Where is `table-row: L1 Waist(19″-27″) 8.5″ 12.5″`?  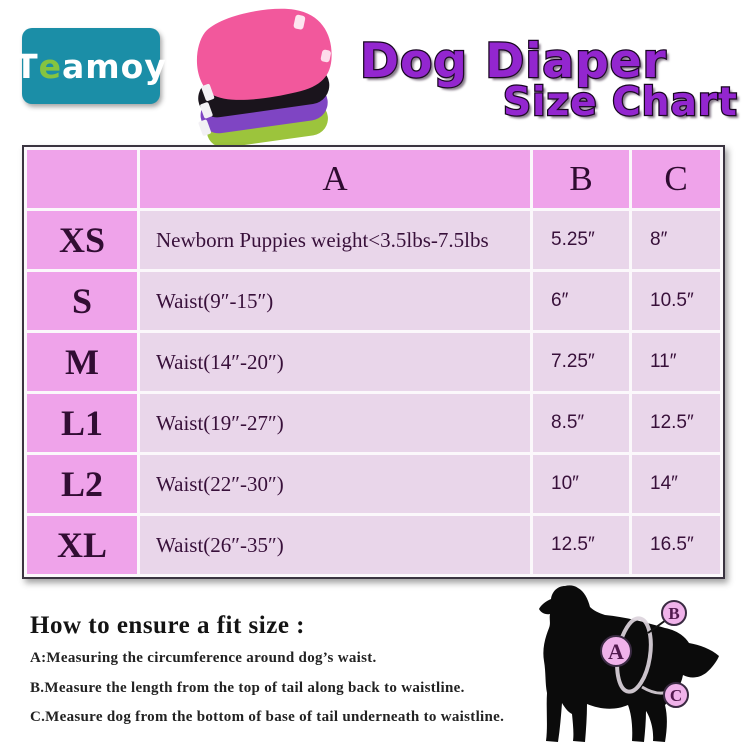
table-row: L1 Waist(19″-27″) 8.5″ 12.5″ is located at coordinates (373, 423).